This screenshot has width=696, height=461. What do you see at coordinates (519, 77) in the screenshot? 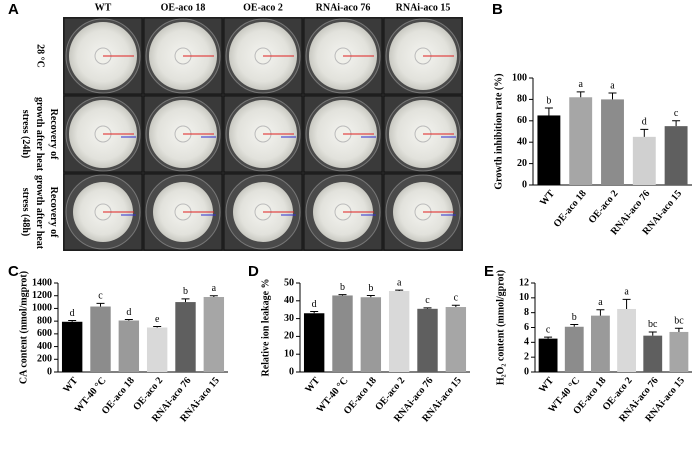
I see `y-tick-label: 100` at bounding box center [519, 77].